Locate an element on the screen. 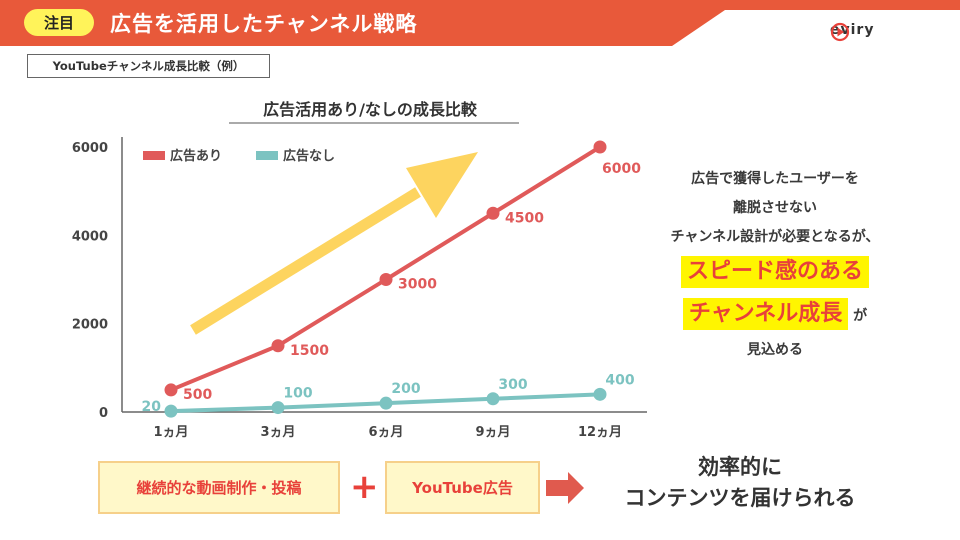  highlight-growth: チャンネル成長 is located at coordinates (765, 314).